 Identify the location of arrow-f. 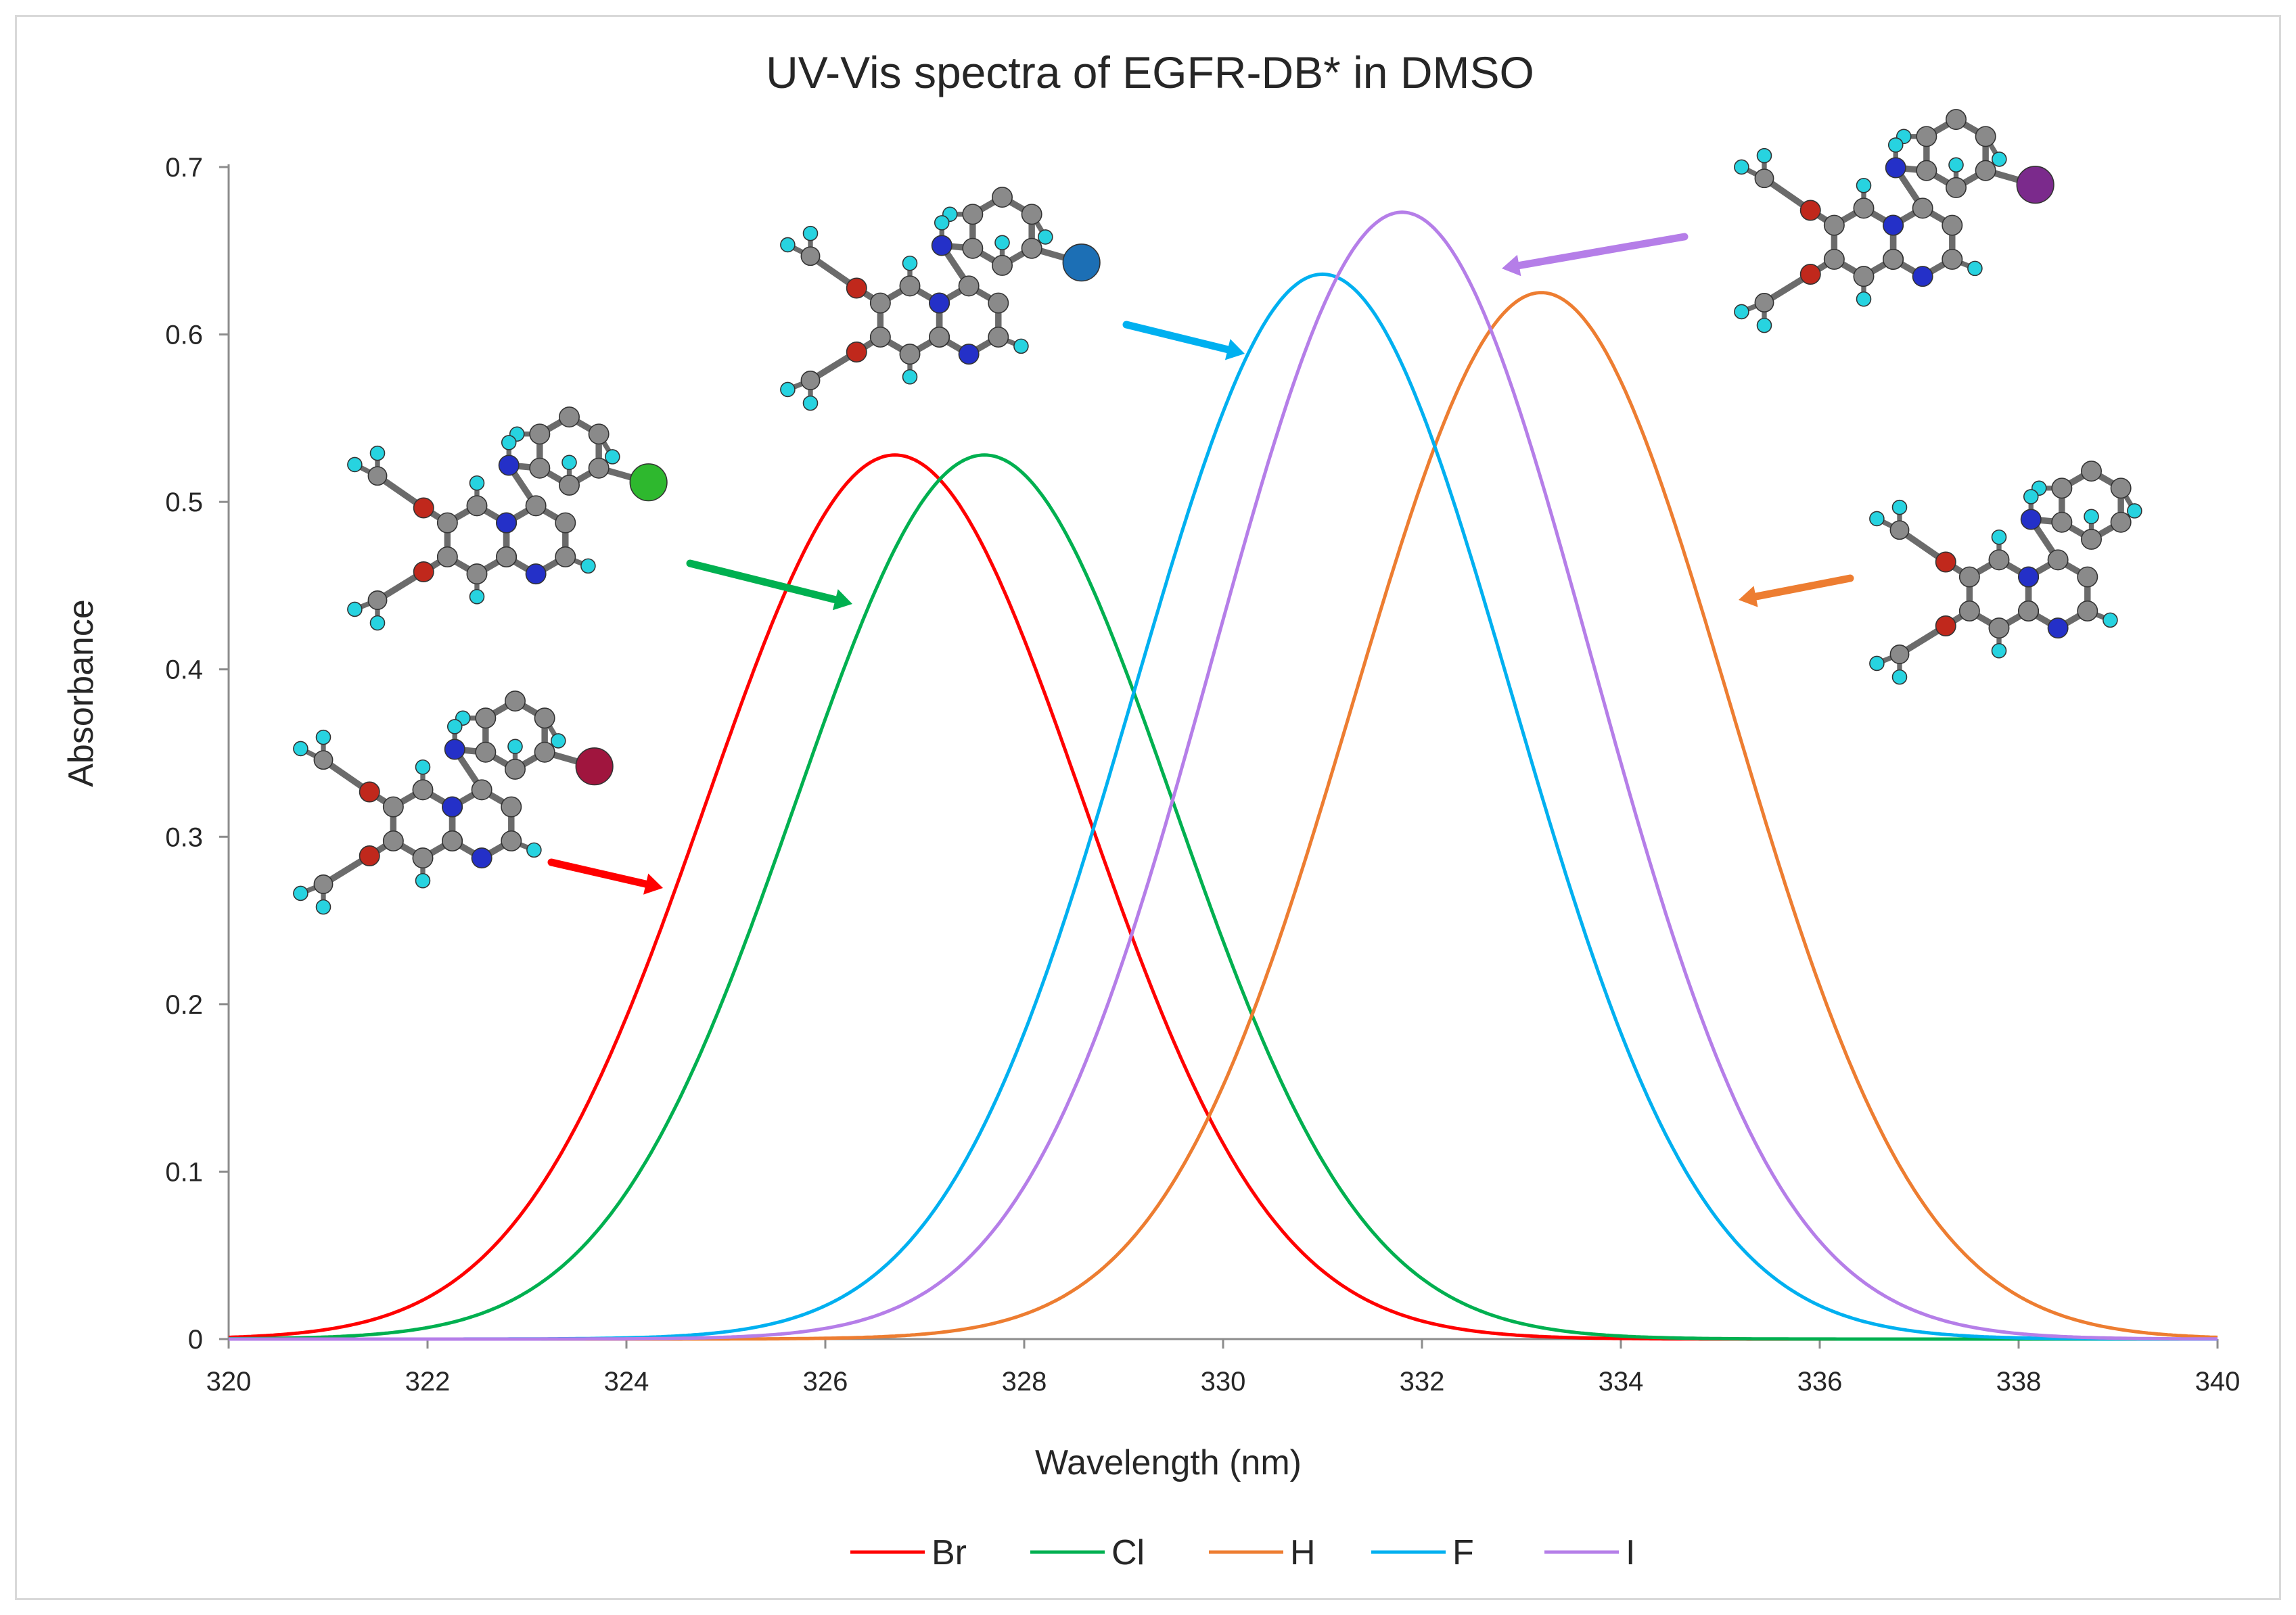
(1183, 341).